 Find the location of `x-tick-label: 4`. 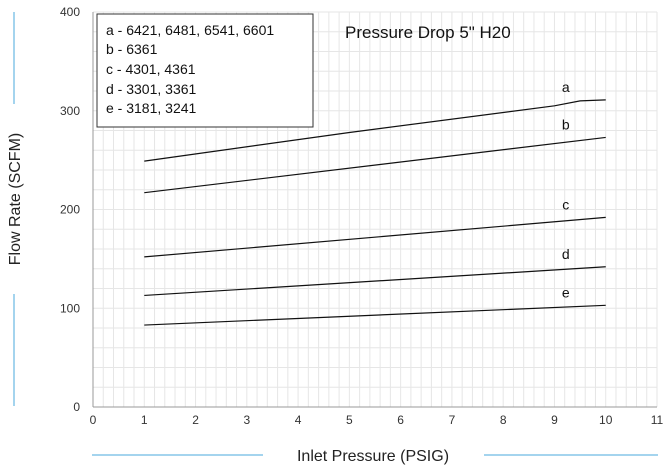

x-tick-label: 4 is located at coordinates (298, 420).